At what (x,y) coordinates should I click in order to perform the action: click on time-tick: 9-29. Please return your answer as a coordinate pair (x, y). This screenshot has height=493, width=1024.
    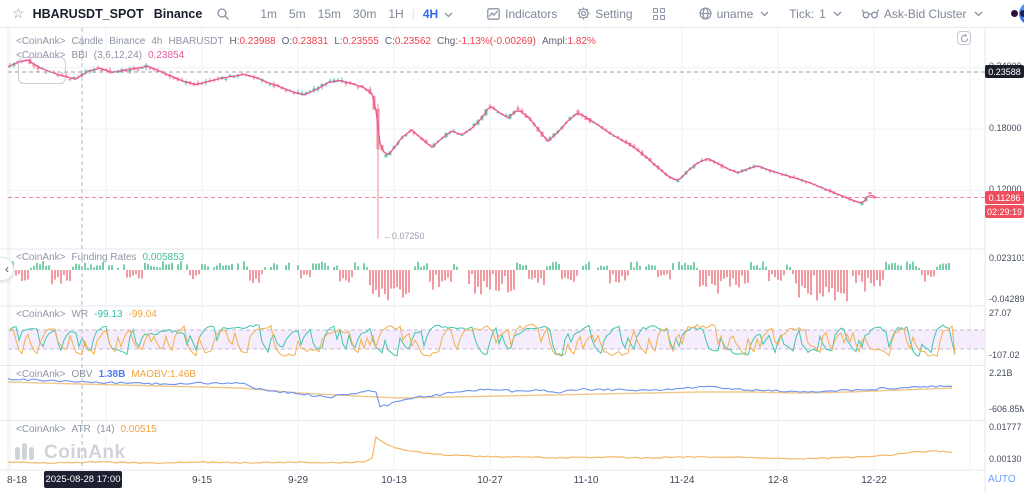
    Looking at the image, I should click on (298, 480).